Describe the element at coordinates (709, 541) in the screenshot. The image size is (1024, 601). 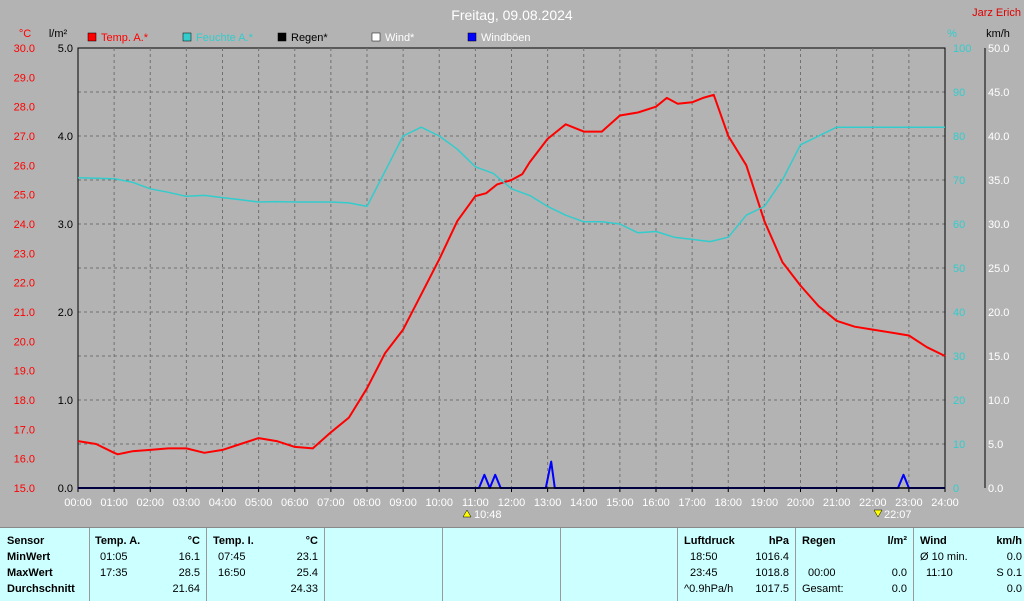
I see `pressure-header: Luftdruck` at that location.